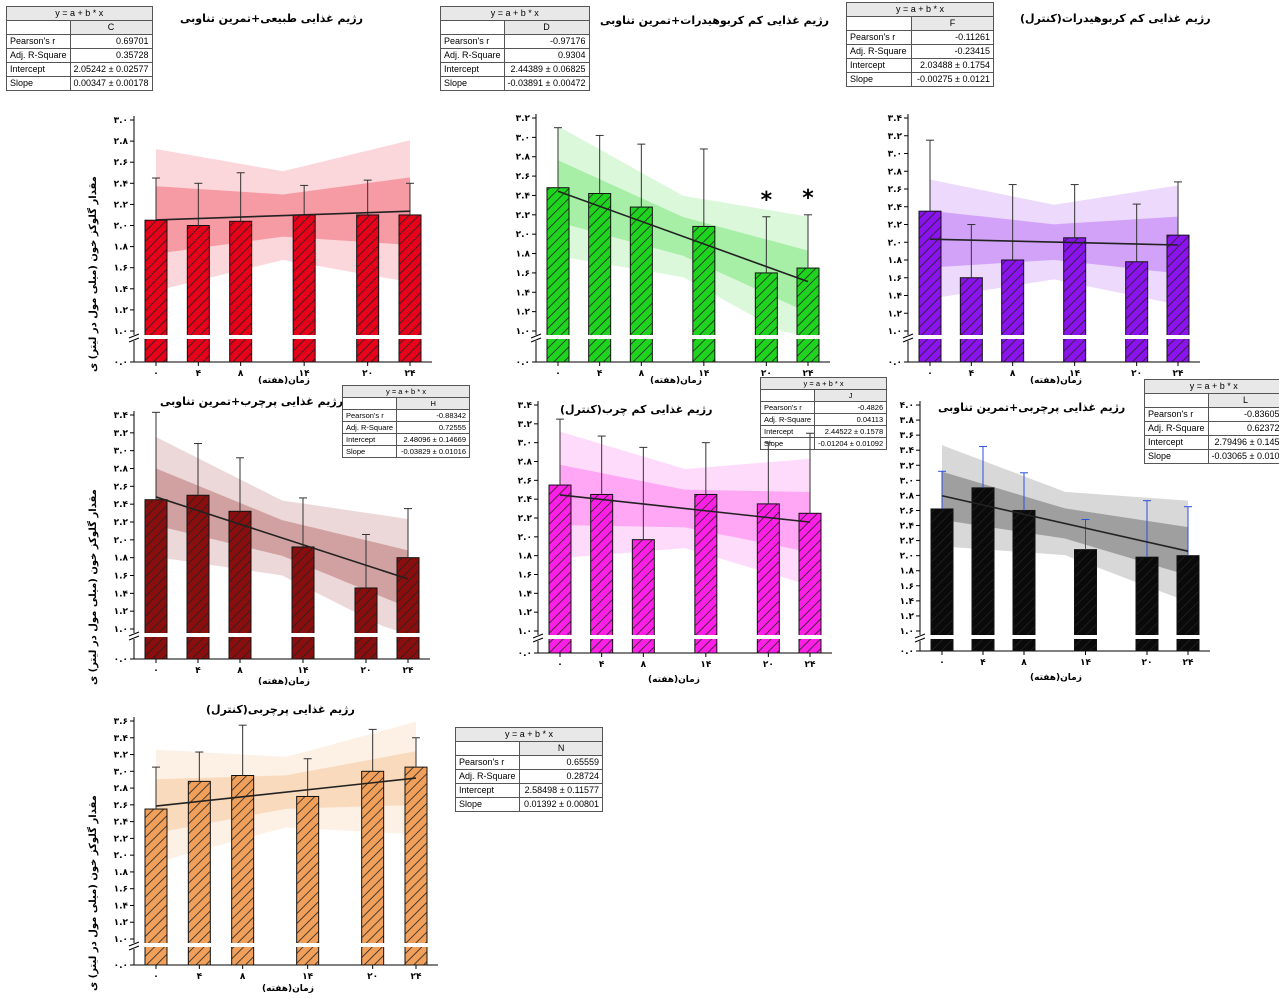  I want to click on stats-value: -0.01204 ± 0.01092, so click(851, 443).